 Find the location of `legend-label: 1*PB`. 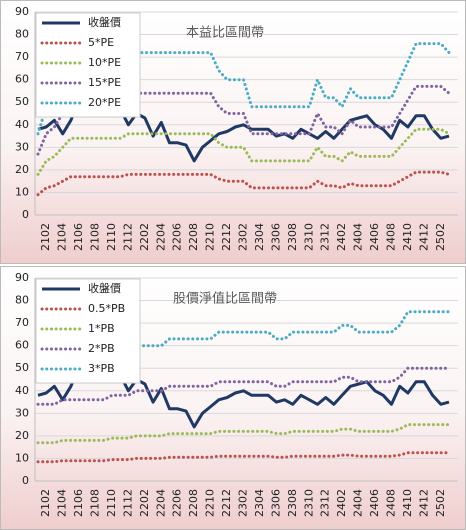

legend-label: 1*PB is located at coordinates (101, 328).